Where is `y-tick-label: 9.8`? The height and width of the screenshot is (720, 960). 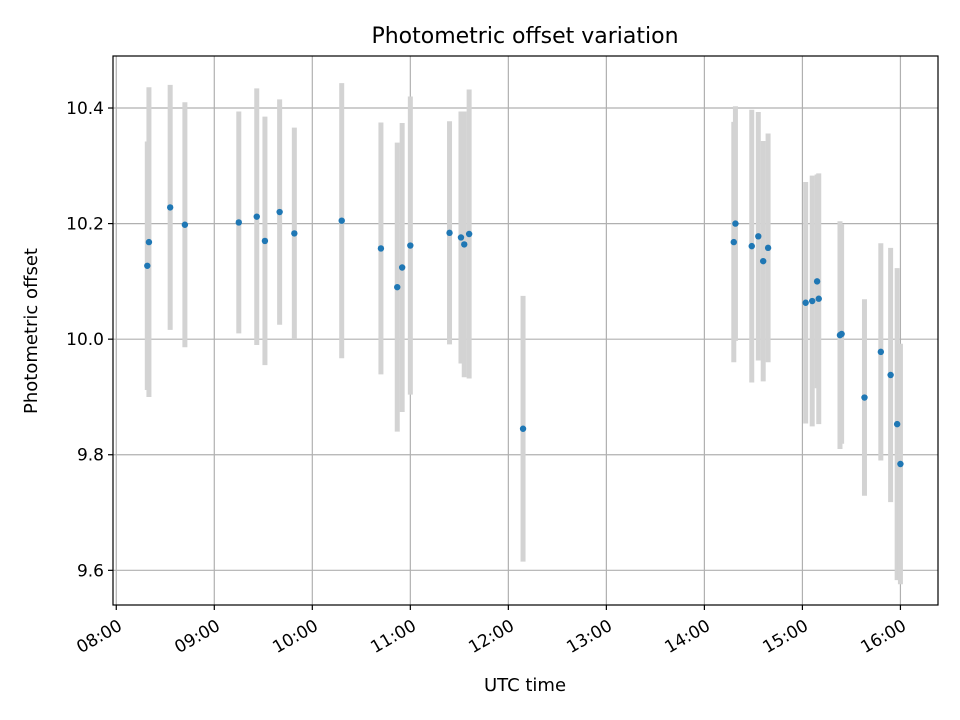 y-tick-label: 9.8 is located at coordinates (90, 456).